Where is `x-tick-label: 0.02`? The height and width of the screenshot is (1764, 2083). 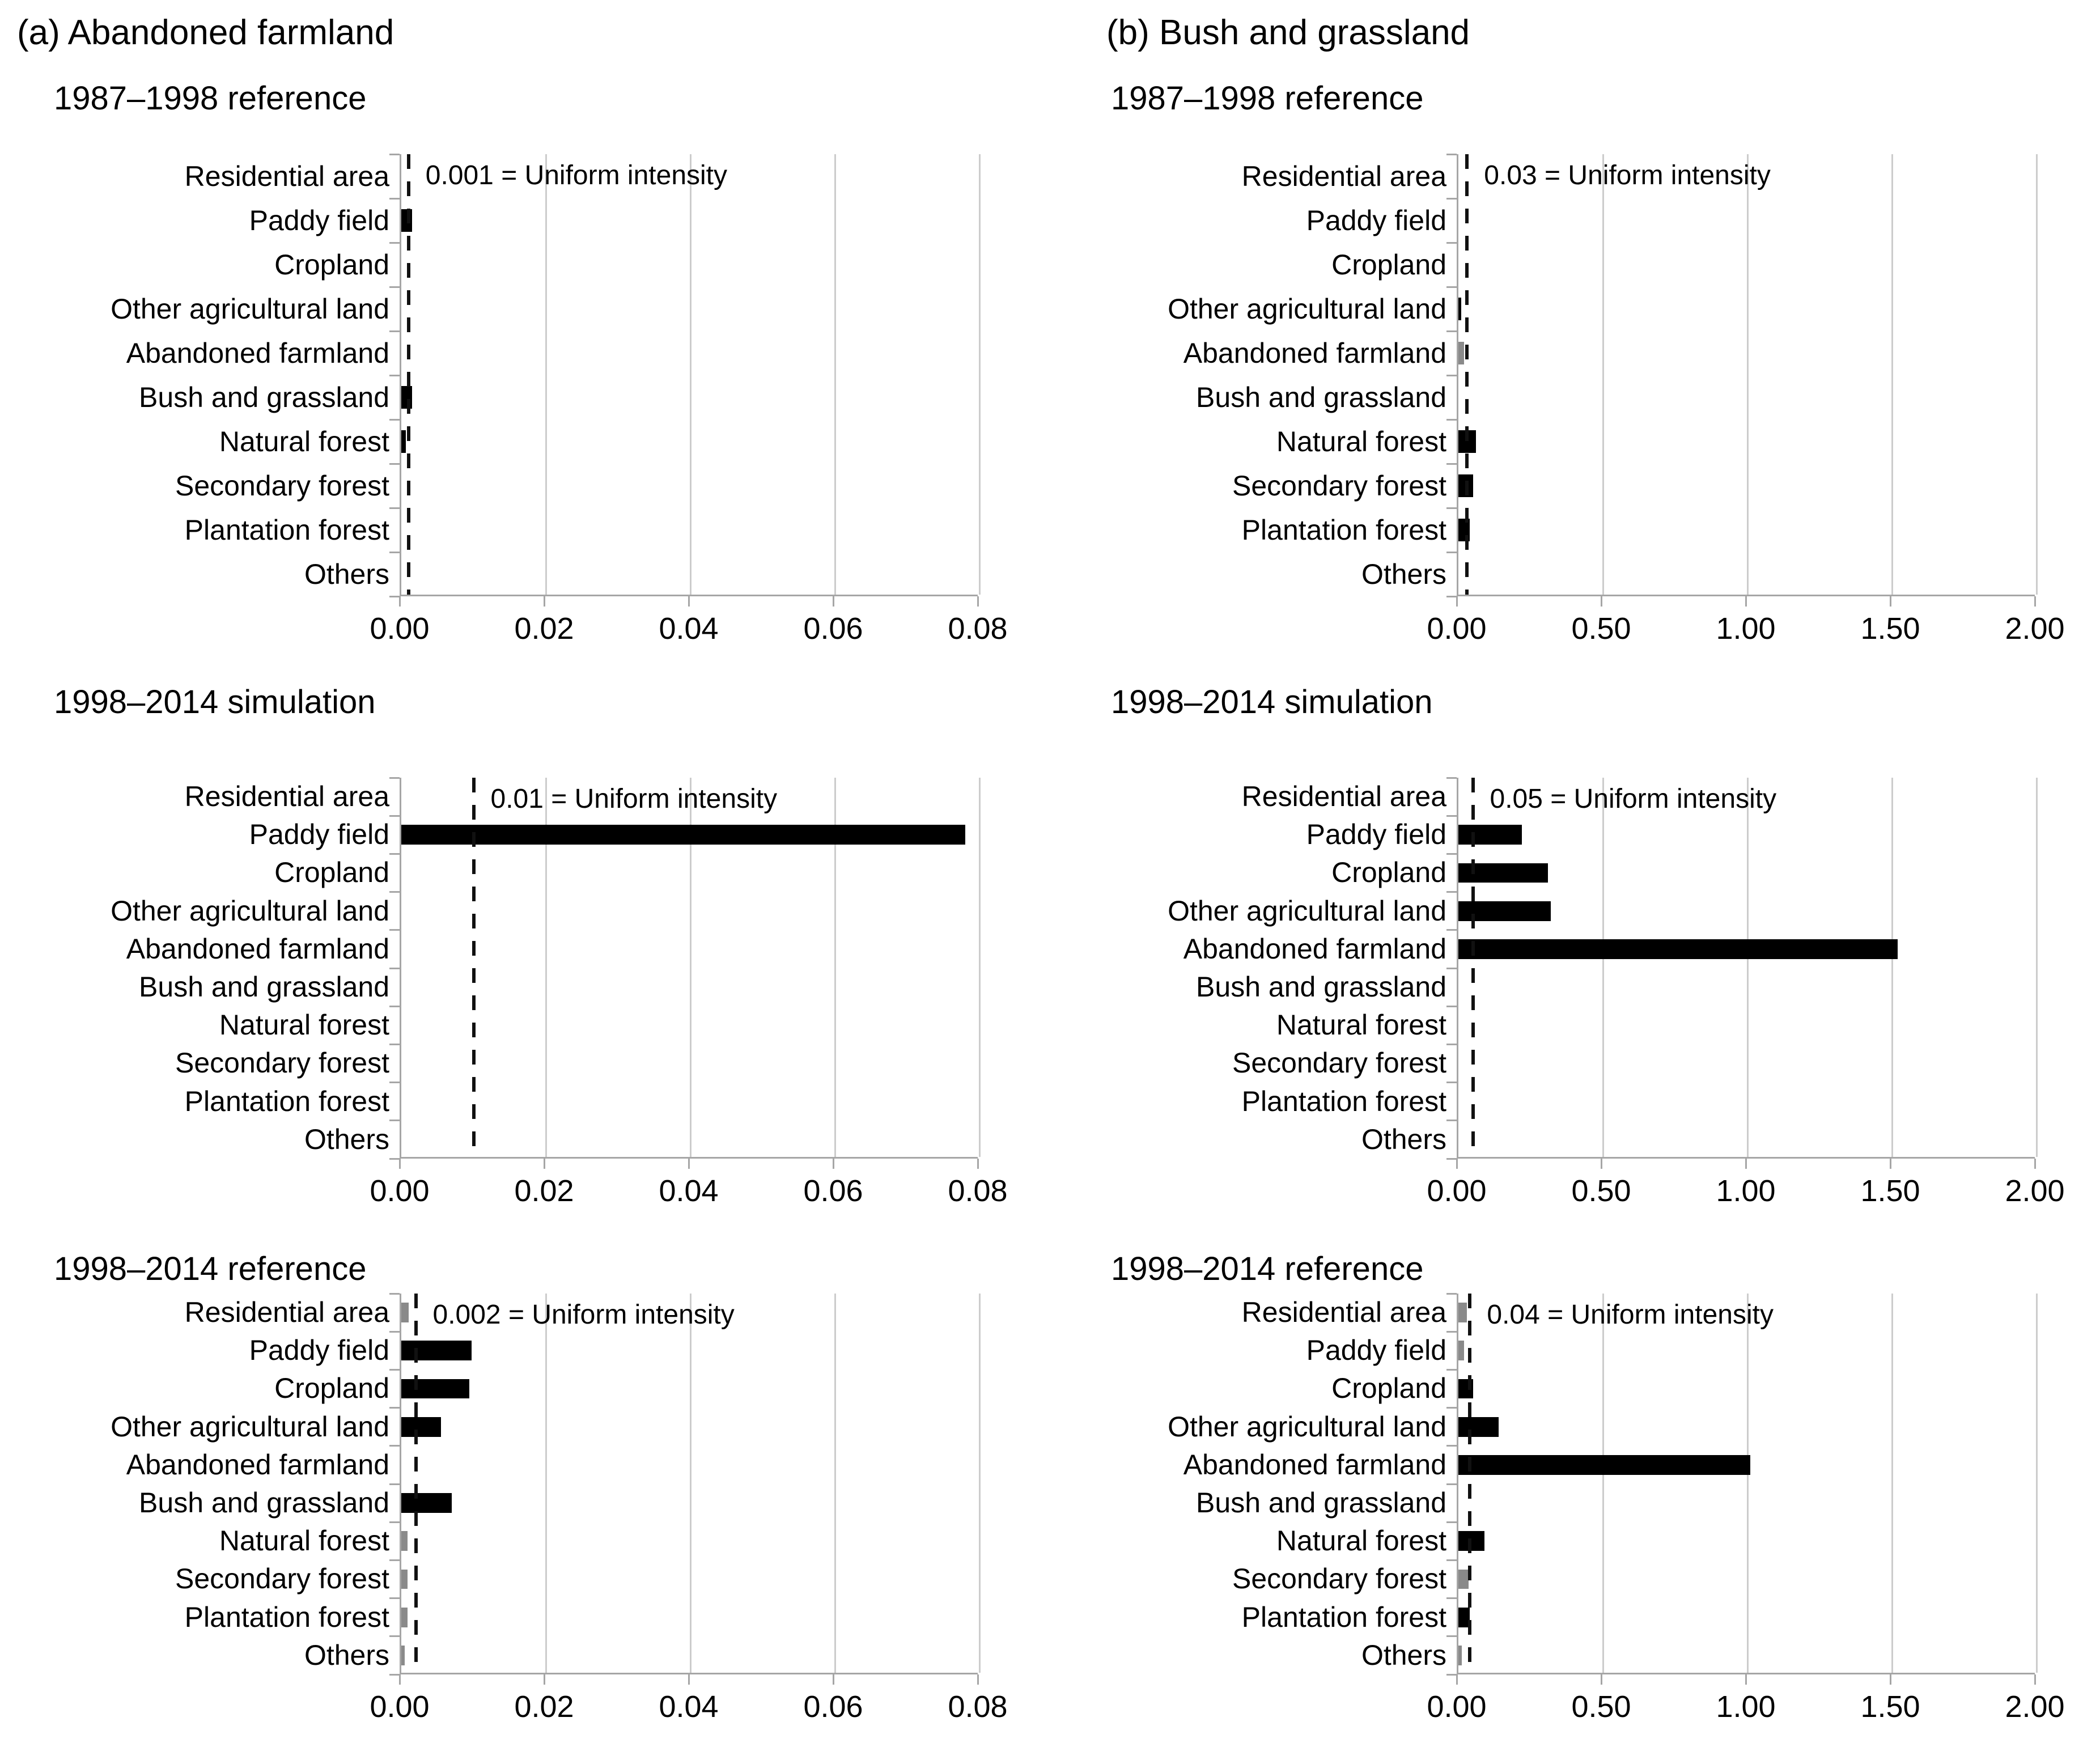
x-tick-label: 0.02 is located at coordinates (544, 629).